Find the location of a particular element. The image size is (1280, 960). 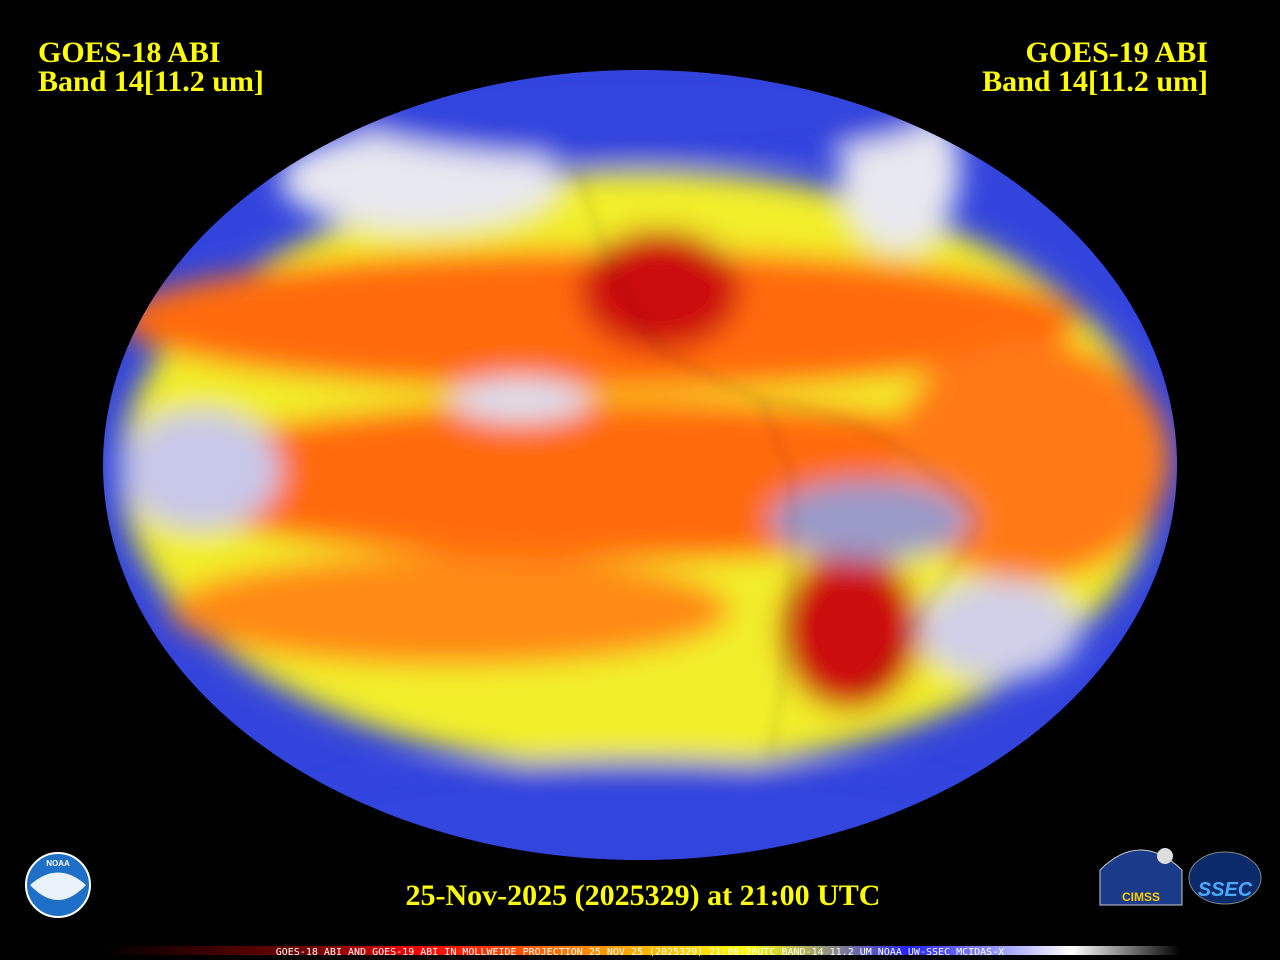

cimss-logo: CIMSS is located at coordinates (1141, 877).